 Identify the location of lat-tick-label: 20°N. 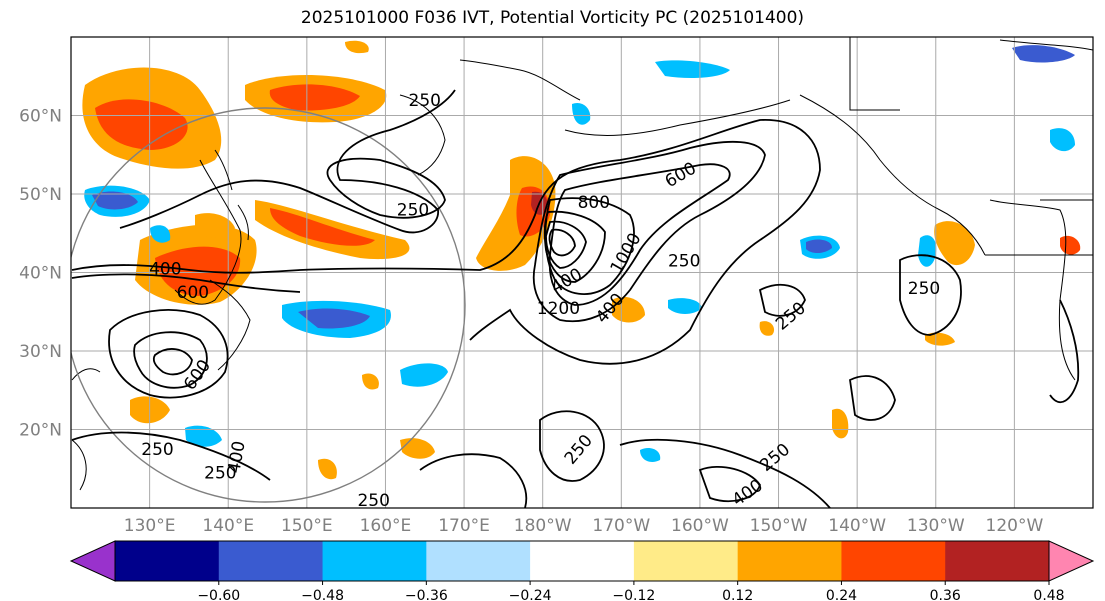
(40, 431).